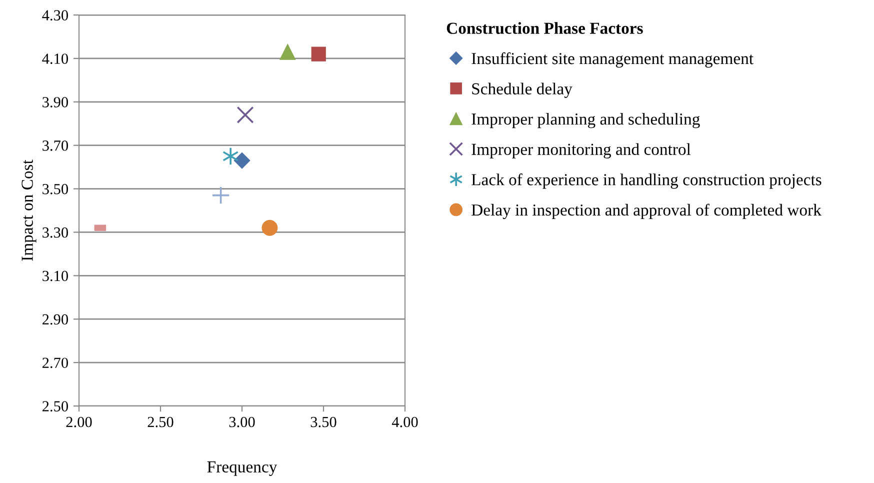  I want to click on legend-label: Schedule delay, so click(522, 90).